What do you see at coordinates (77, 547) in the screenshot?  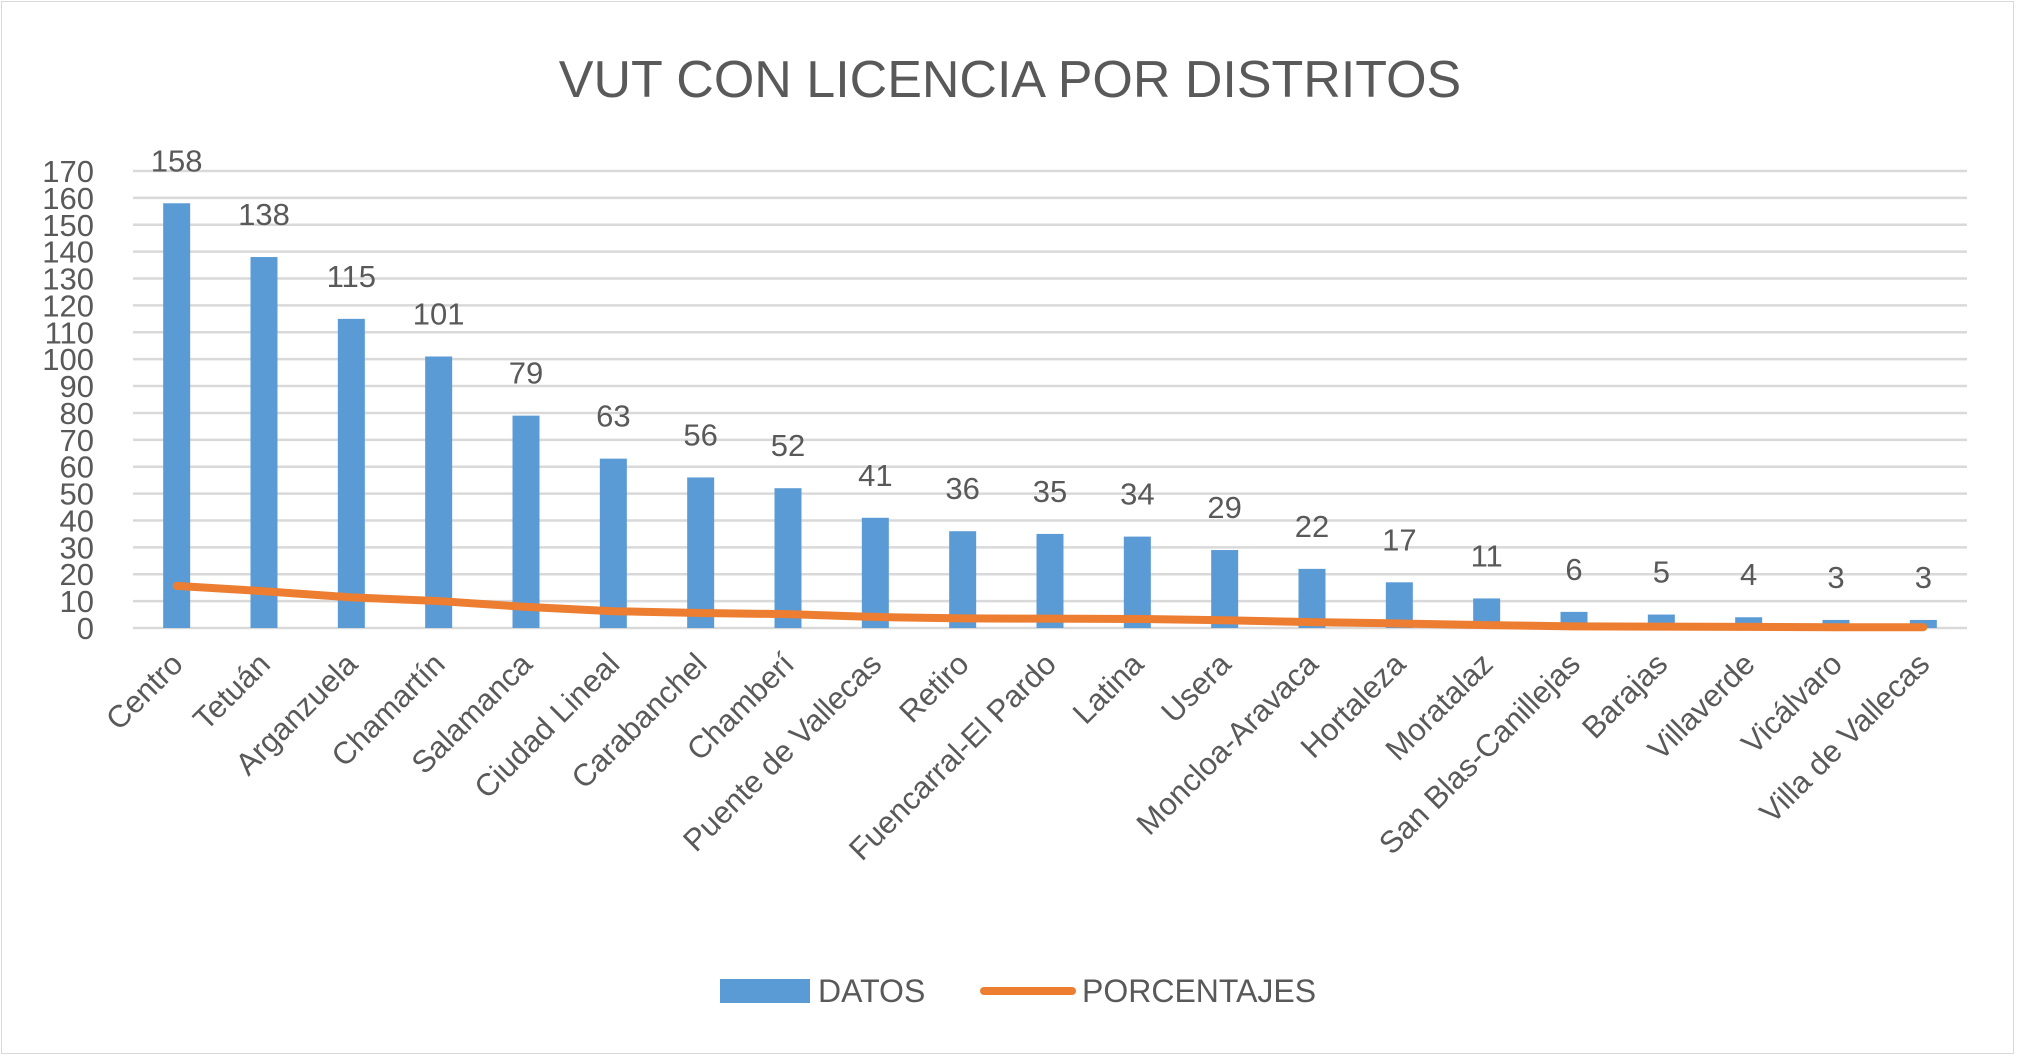 I see `y-tick-label: 30` at bounding box center [77, 547].